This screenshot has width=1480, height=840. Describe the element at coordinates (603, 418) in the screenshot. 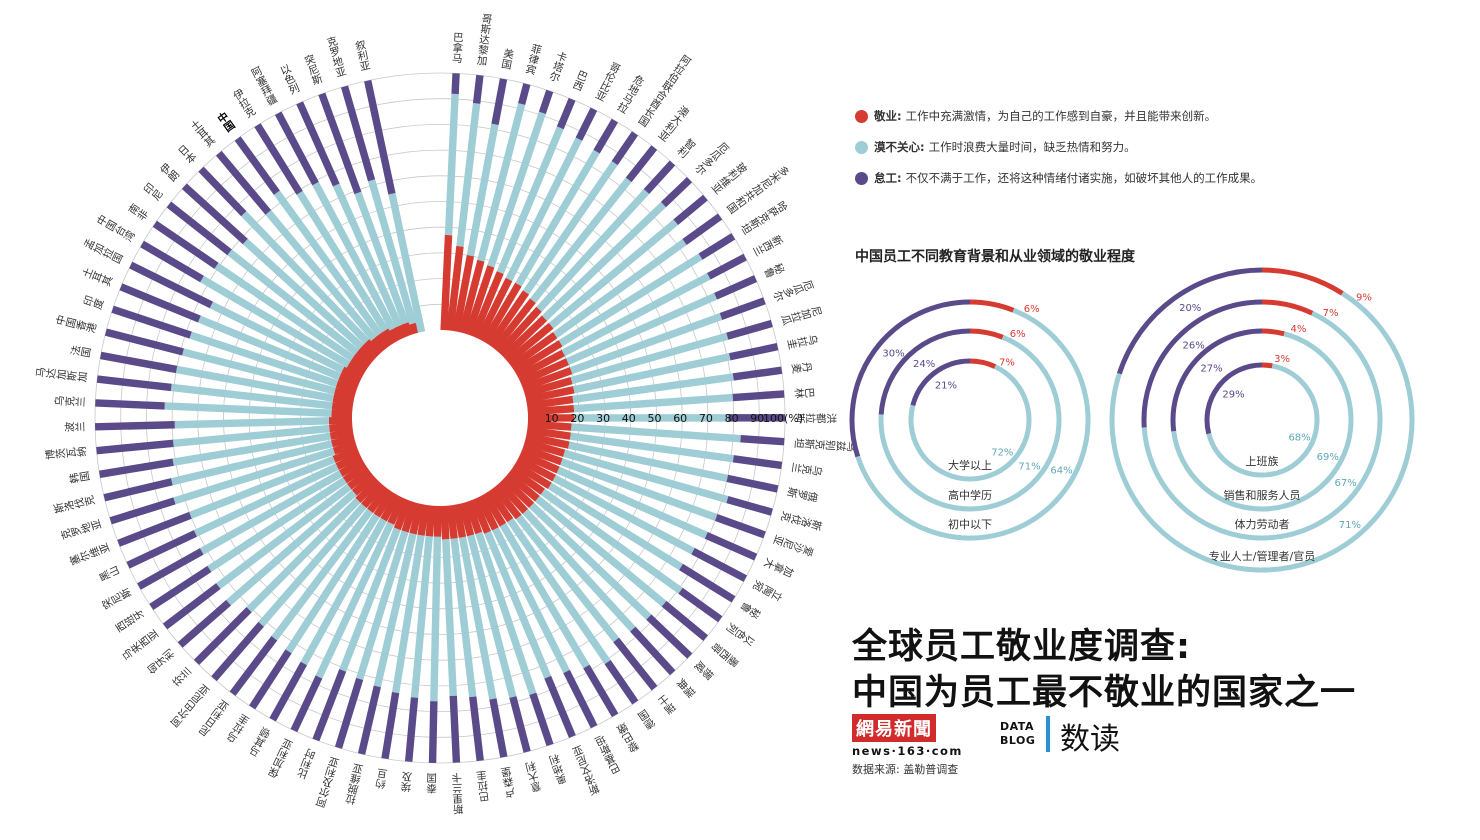

I see `axis-tick-2: 30` at that location.